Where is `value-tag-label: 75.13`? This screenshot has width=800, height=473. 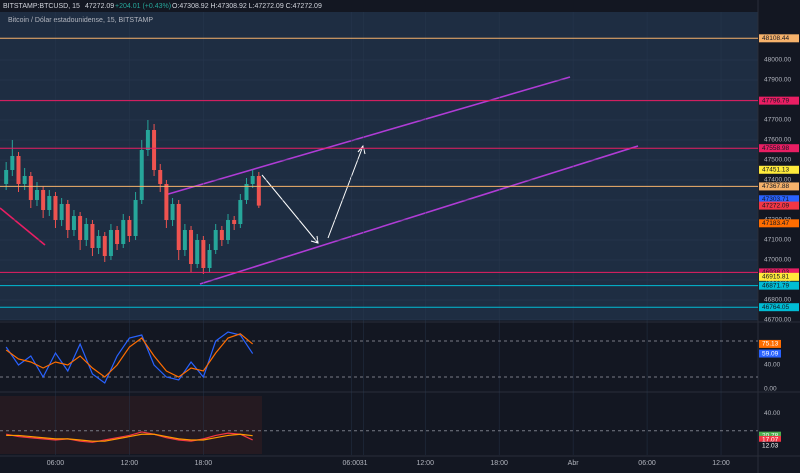
value-tag-label: 75.13 is located at coordinates (770, 344).